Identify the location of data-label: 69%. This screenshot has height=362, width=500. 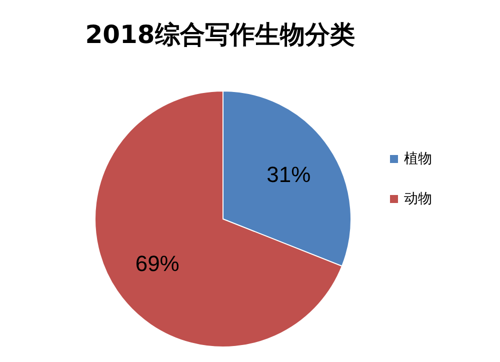
(157, 263).